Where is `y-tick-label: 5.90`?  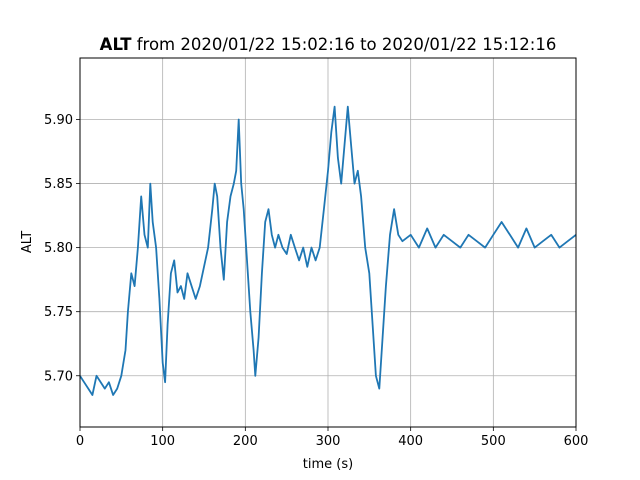
y-tick-label: 5.90 is located at coordinates (58, 120).